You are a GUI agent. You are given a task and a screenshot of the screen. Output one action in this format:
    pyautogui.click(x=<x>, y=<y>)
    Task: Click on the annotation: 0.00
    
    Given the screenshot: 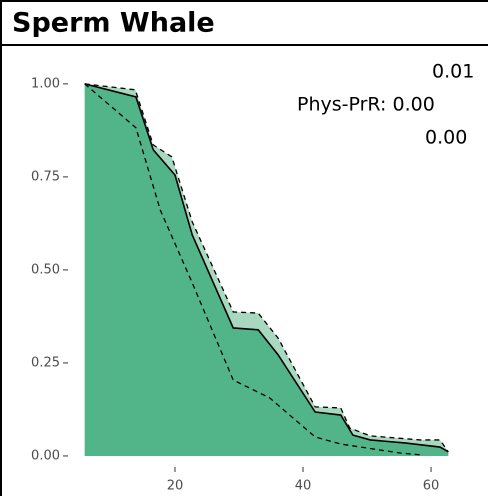 What is the action you would take?
    pyautogui.click(x=446, y=138)
    